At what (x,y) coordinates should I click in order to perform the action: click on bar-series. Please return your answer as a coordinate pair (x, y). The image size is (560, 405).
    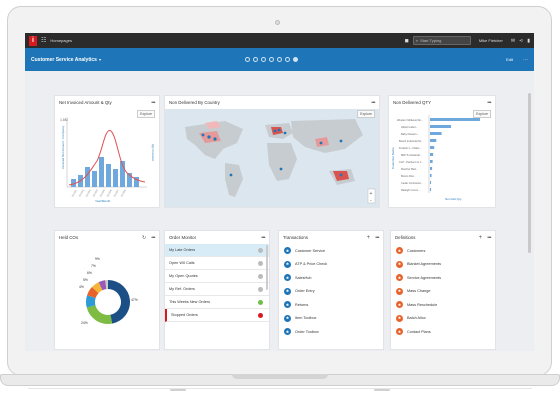
    Looking at the image, I should click on (455, 154).